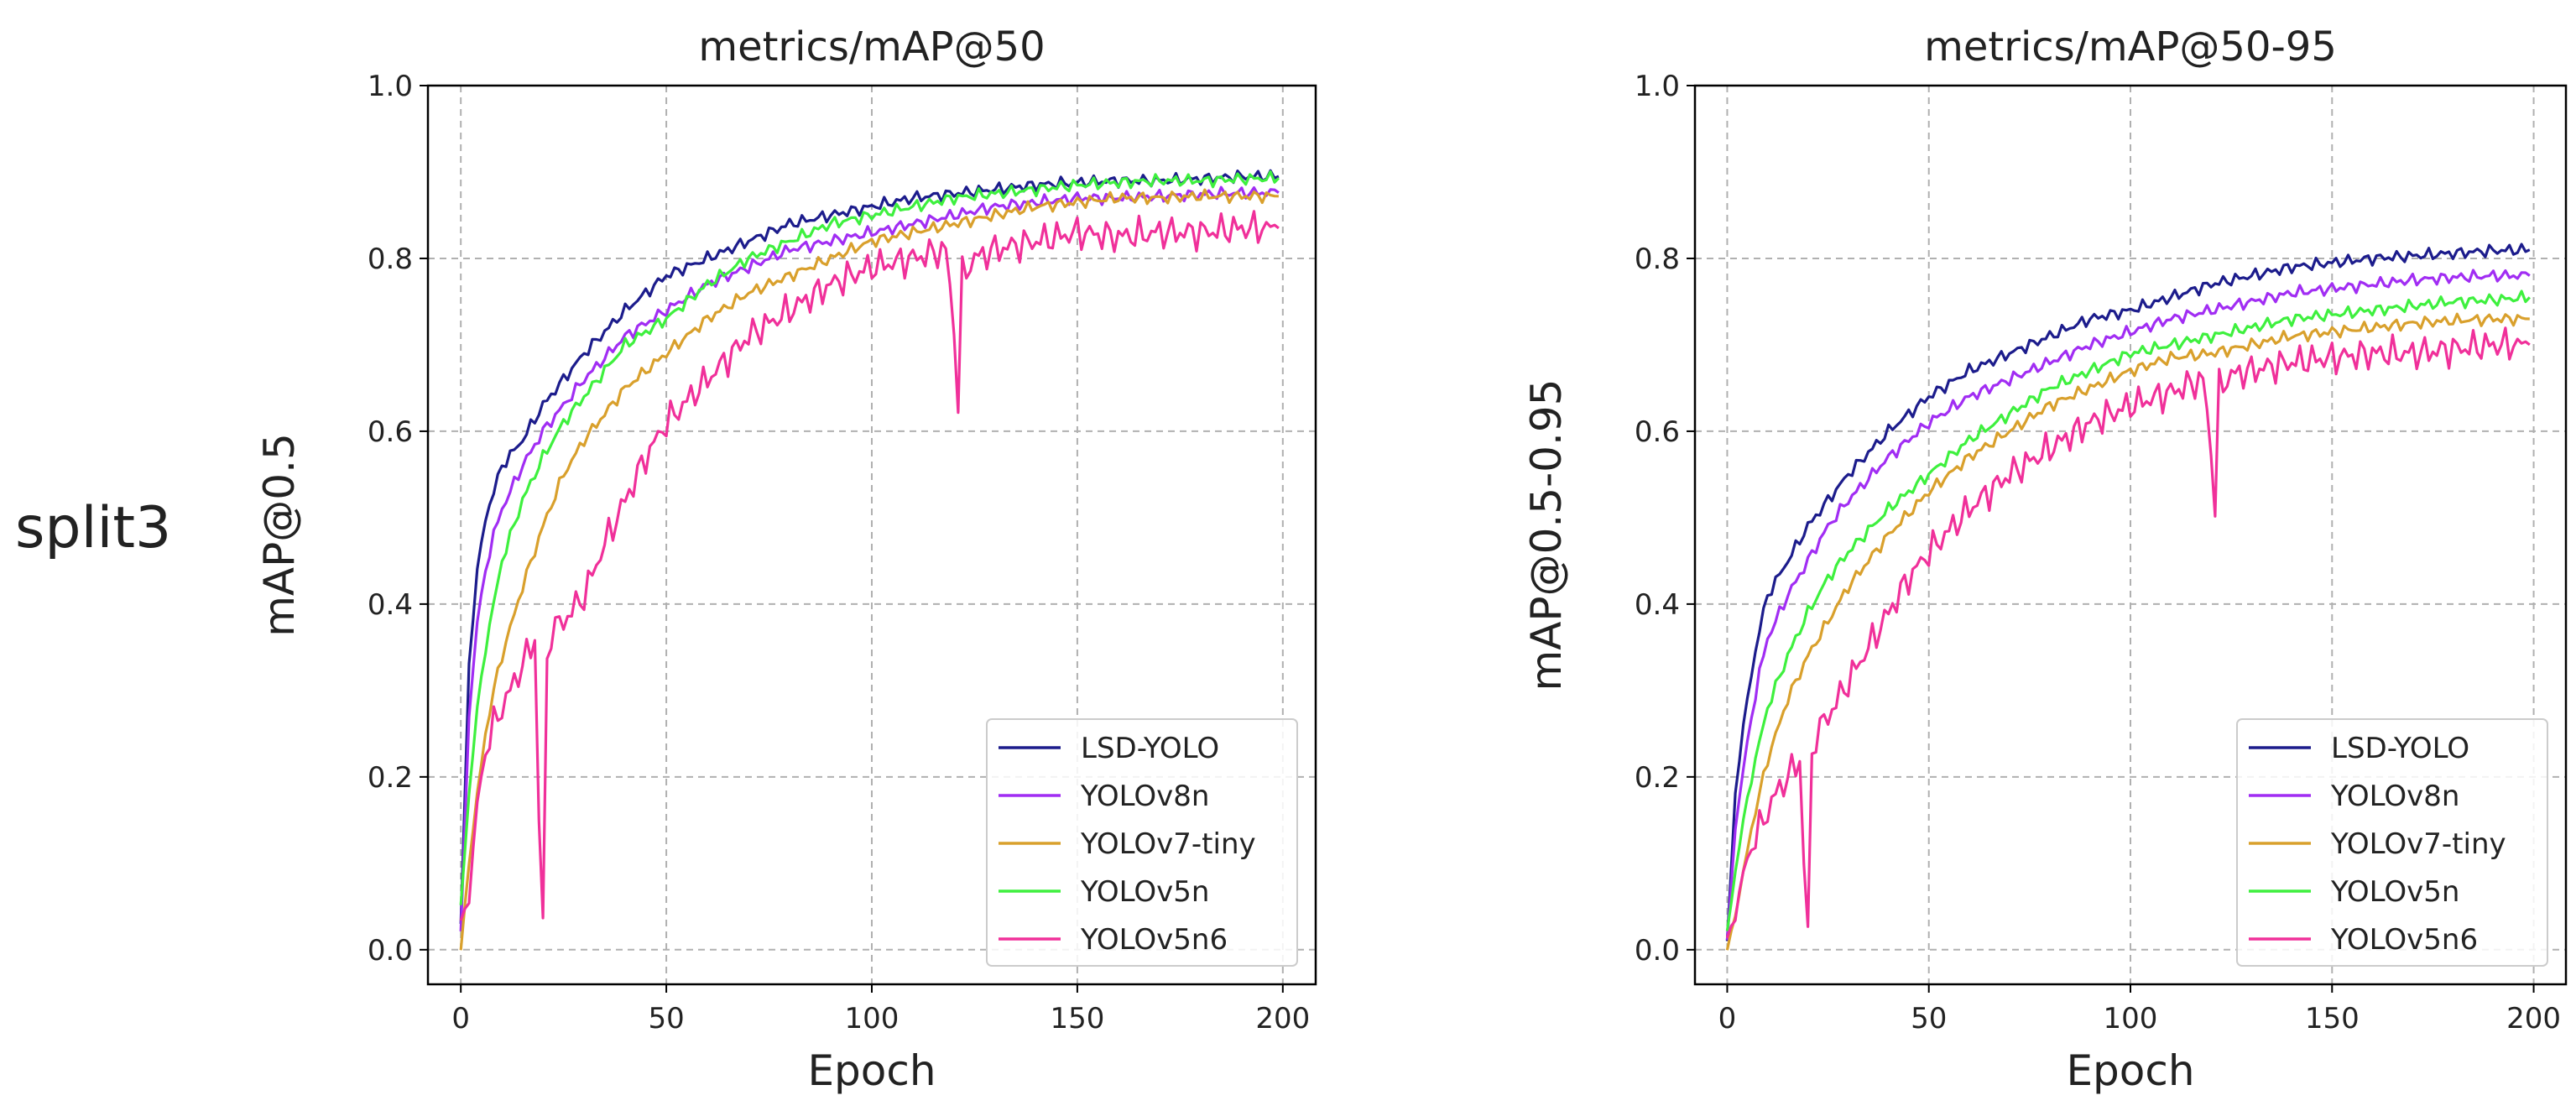 The width and height of the screenshot is (2576, 1111). What do you see at coordinates (872, 46) in the screenshot?
I see `chart-title: metrics/mAP@50` at bounding box center [872, 46].